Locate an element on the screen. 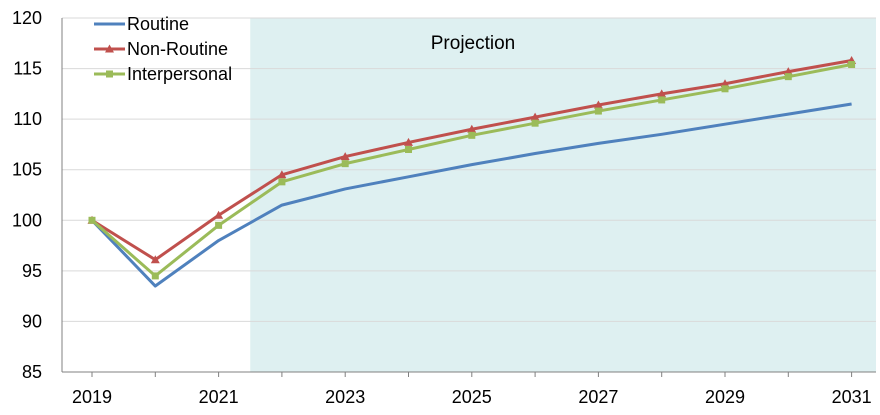  x-tick-label: 2031 is located at coordinates (852, 397).